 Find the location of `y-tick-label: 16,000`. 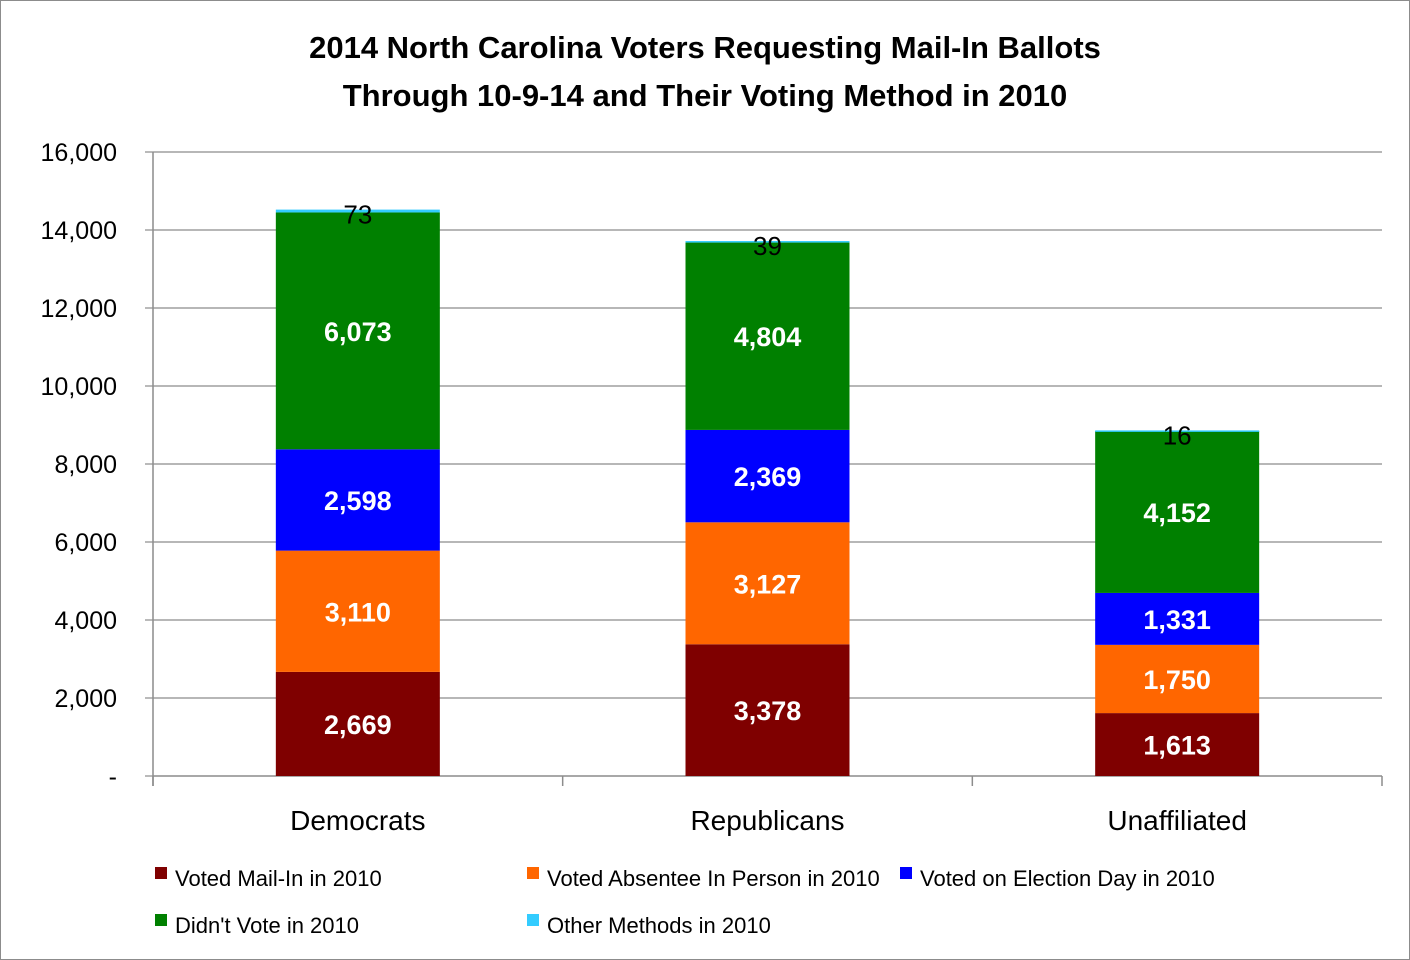

y-tick-label: 16,000 is located at coordinates (79, 153).